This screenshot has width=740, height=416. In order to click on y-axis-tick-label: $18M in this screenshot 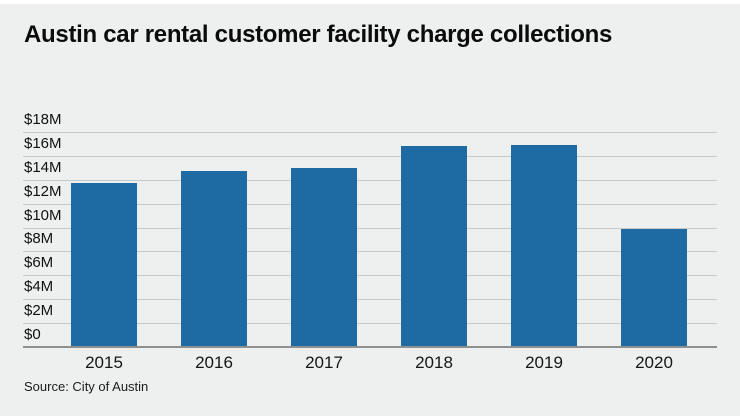, I will do `click(43, 119)`.